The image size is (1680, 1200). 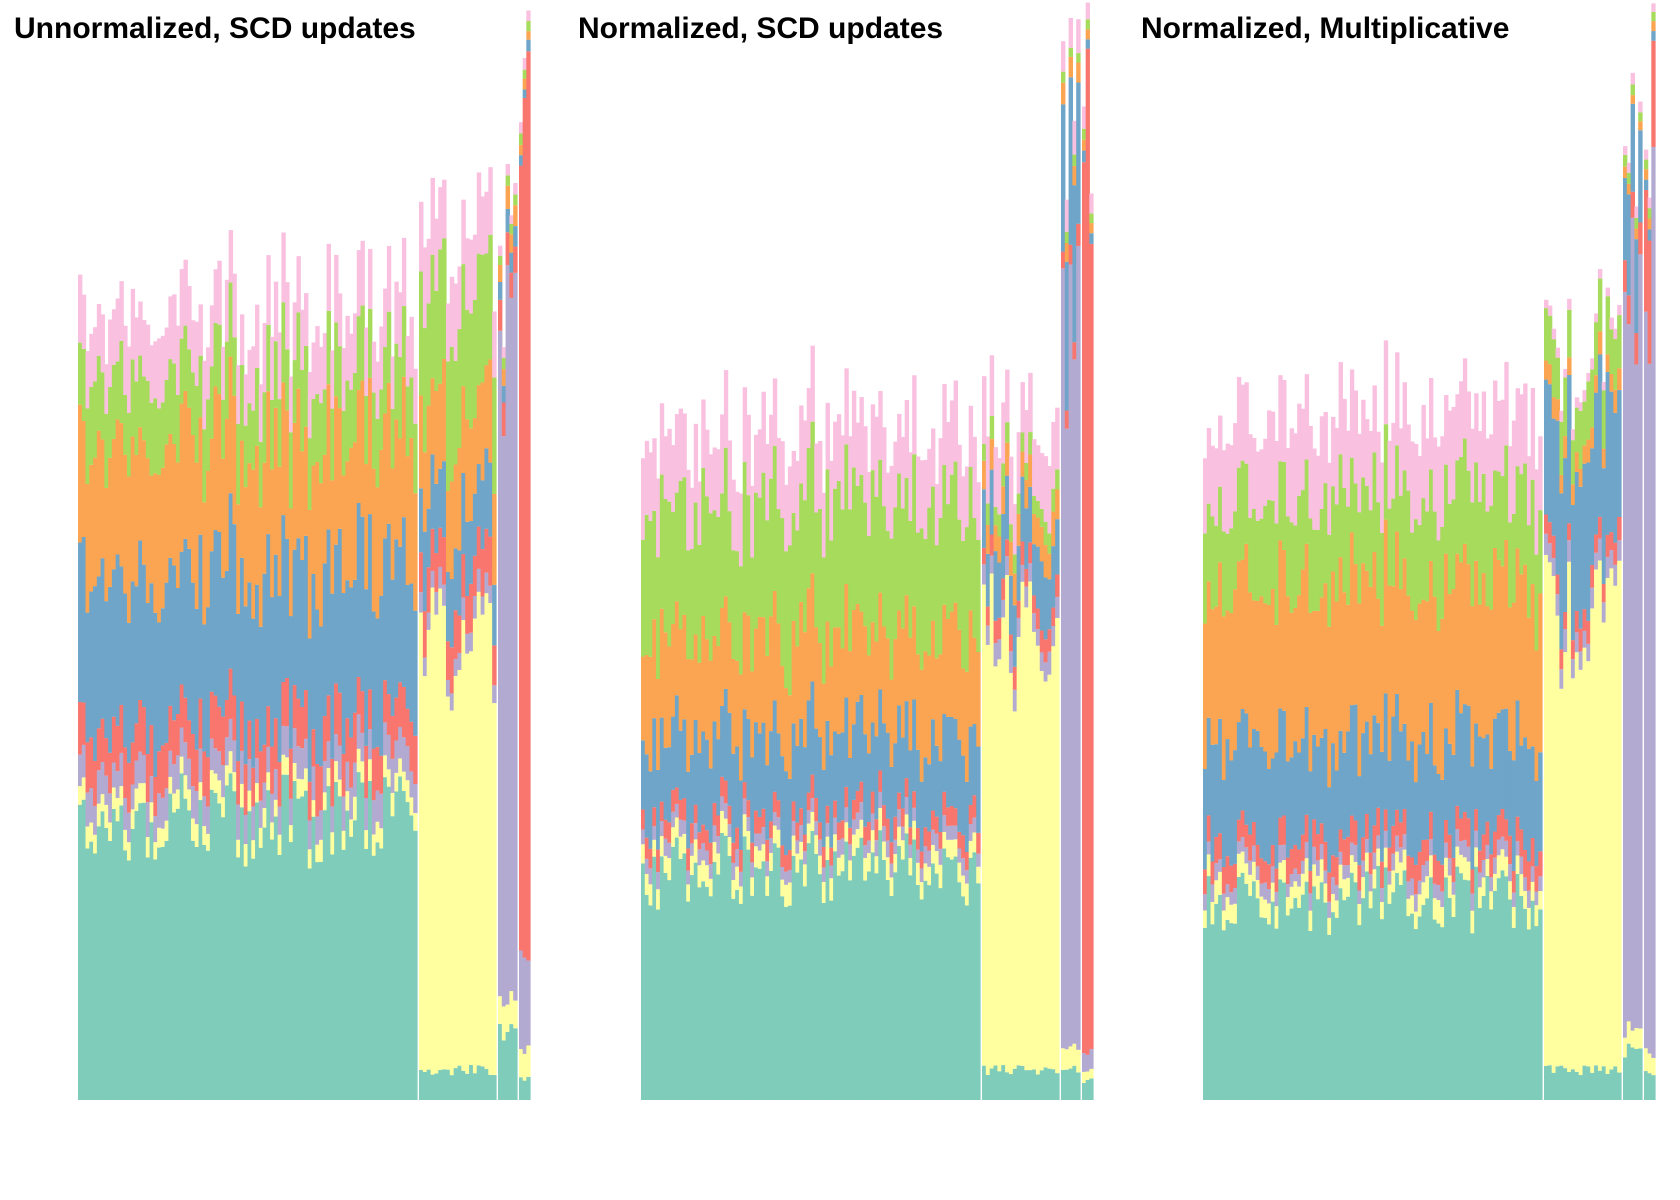 I want to click on bar-segment-p1-g0-b4, so click(x=722, y=741).